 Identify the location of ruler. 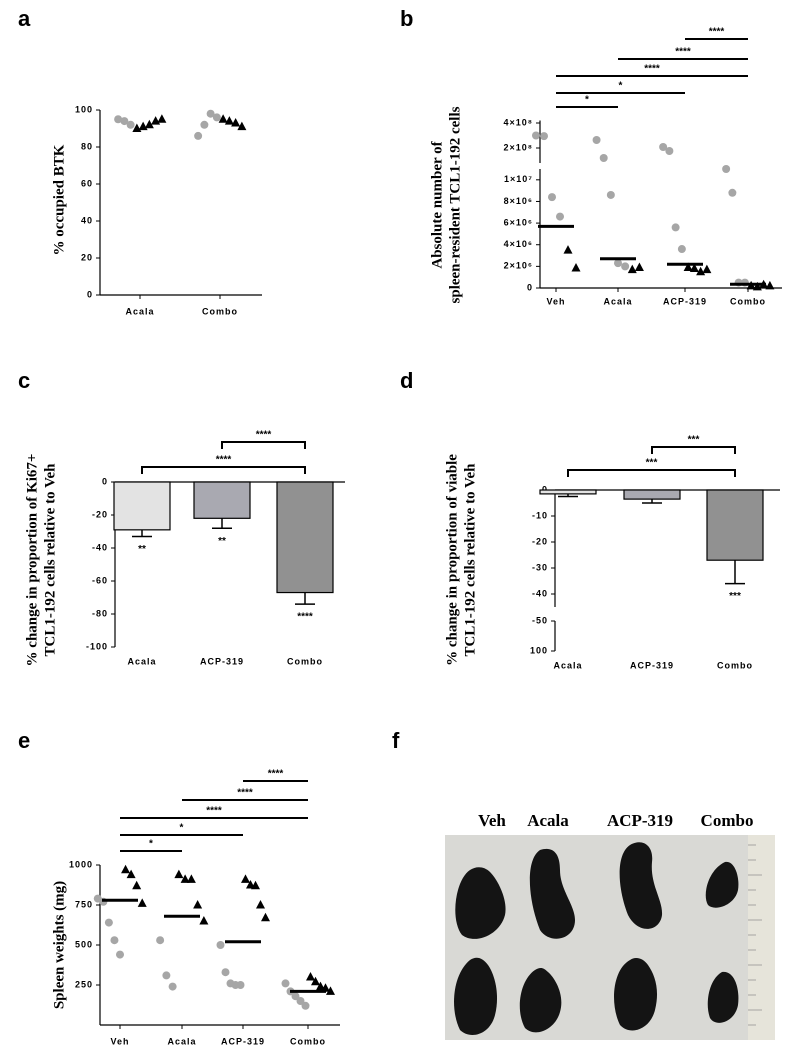
(761, 937).